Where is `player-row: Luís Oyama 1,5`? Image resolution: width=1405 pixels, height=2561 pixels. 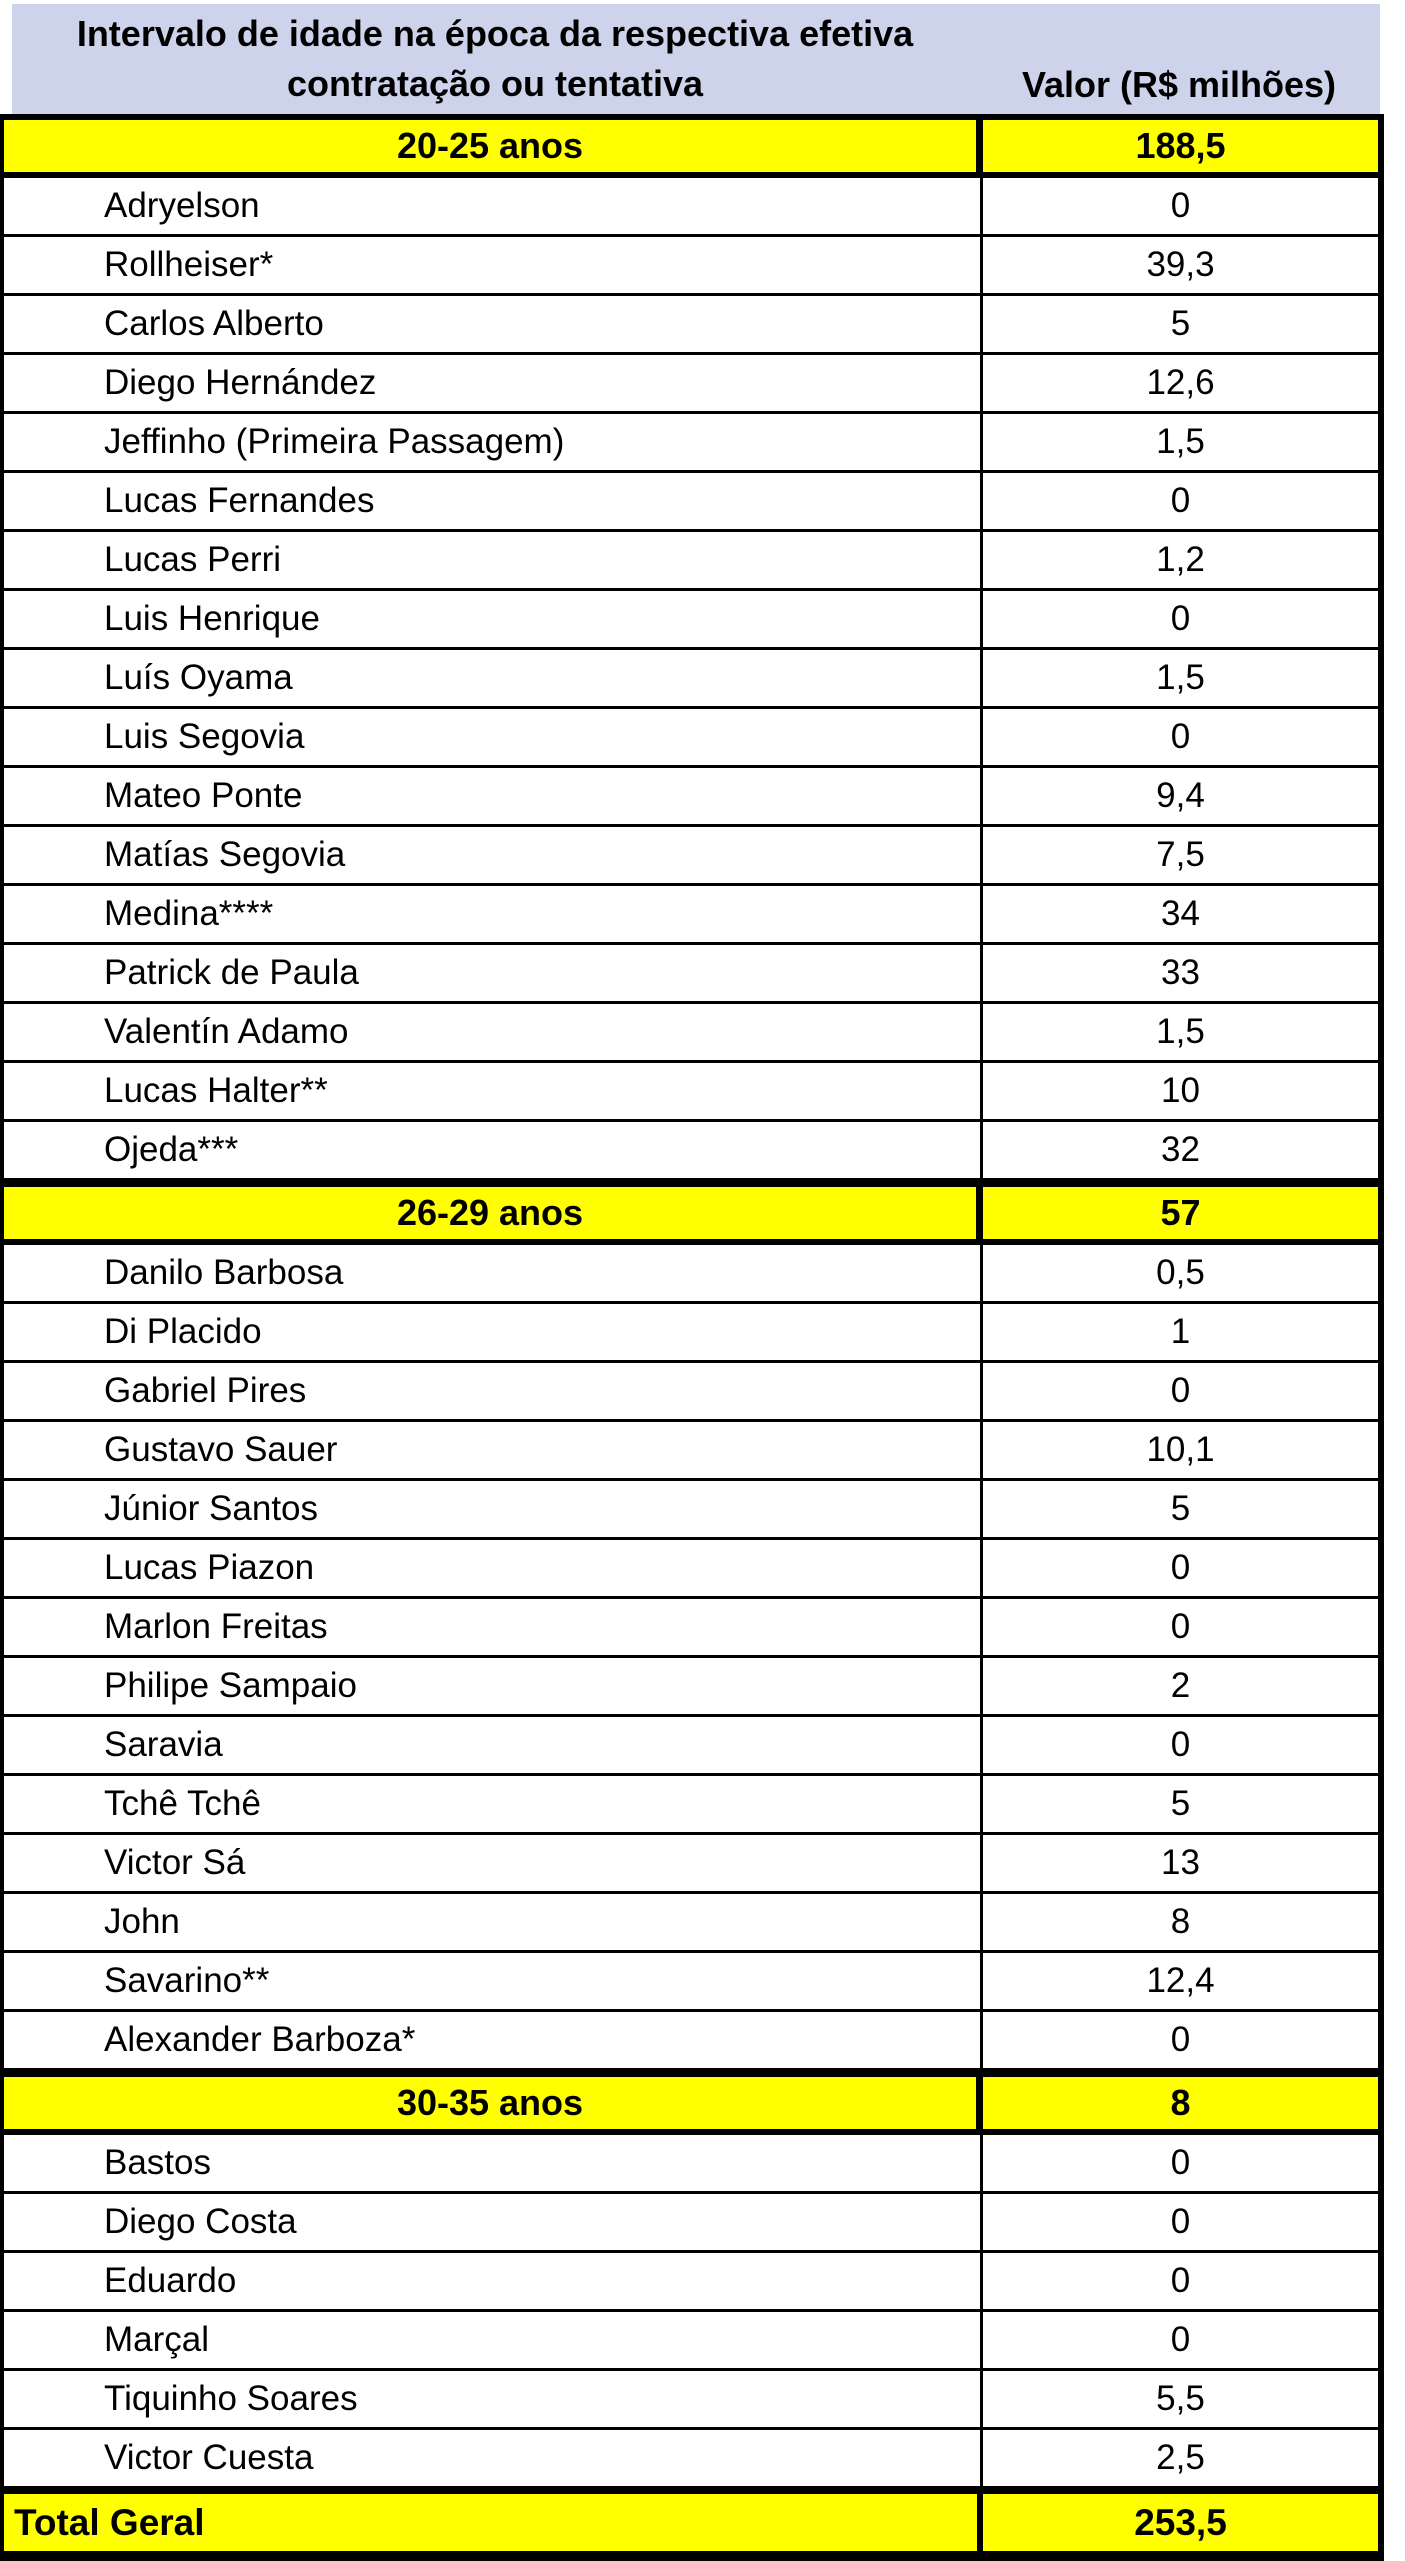 player-row: Luís Oyama 1,5 is located at coordinates (691, 679).